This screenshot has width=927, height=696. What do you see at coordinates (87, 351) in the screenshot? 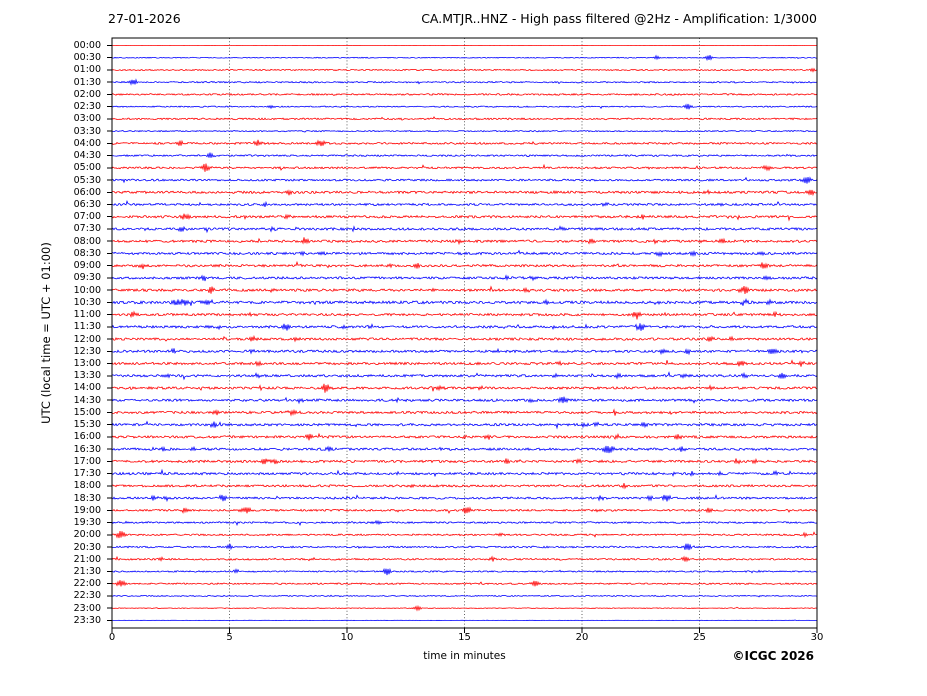
I see `y-tick-label-12:30: 12:30` at bounding box center [87, 351].